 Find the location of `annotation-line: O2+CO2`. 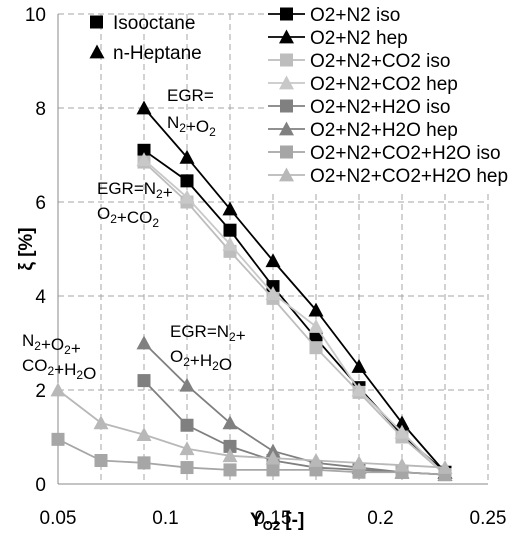

annotation-line: O2+CO2 is located at coordinates (128, 217).